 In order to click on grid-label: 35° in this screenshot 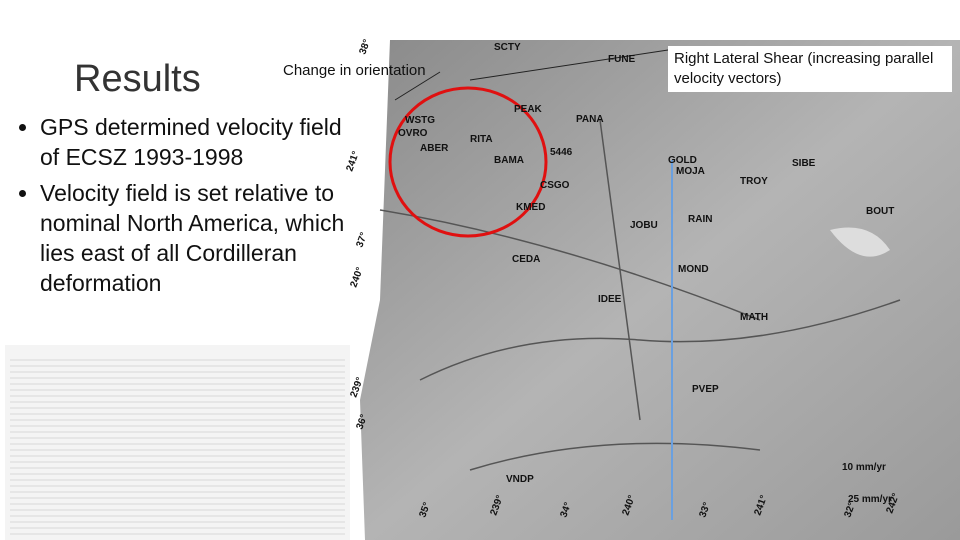, I will do `click(425, 510)`.